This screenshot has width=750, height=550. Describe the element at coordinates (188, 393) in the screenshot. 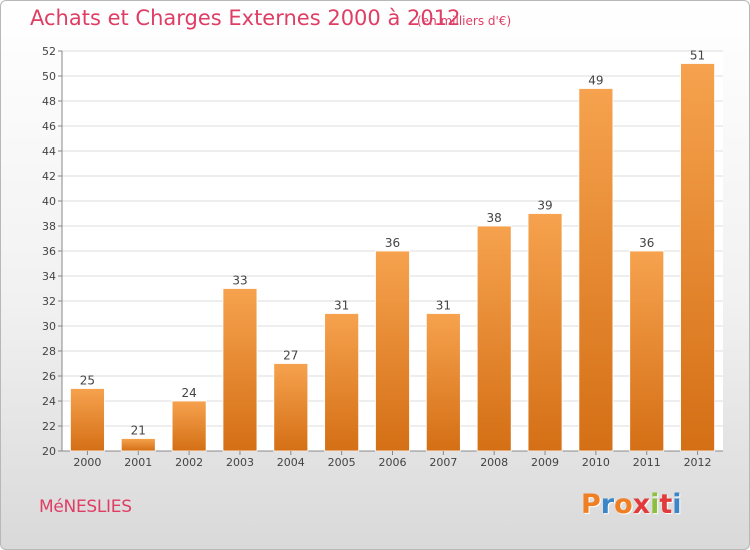

I see `bar-value-label: 24` at that location.